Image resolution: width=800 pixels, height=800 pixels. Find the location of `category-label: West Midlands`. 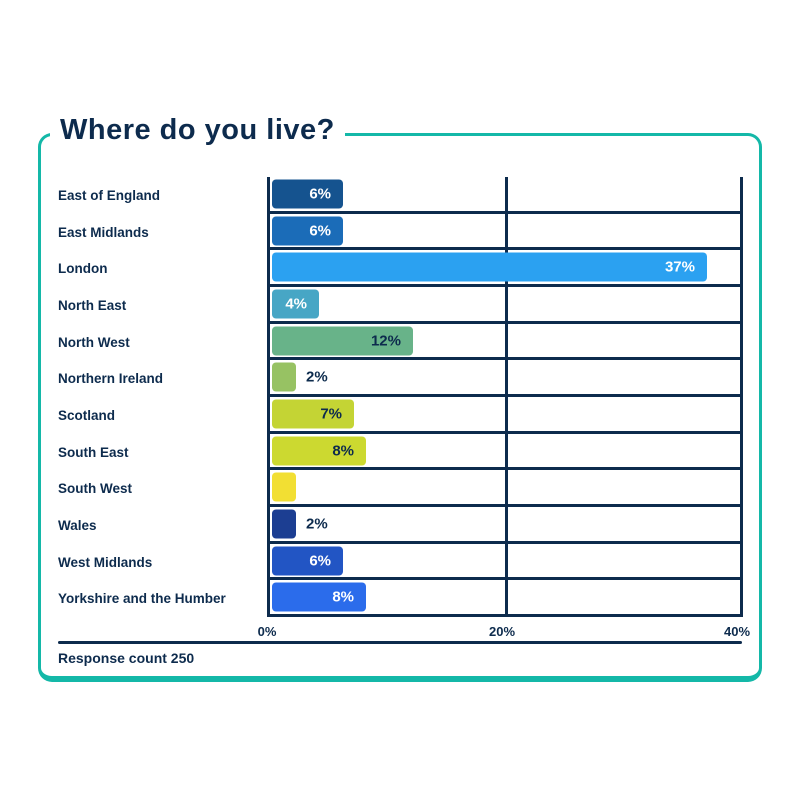

category-label: West Midlands is located at coordinates (105, 562).